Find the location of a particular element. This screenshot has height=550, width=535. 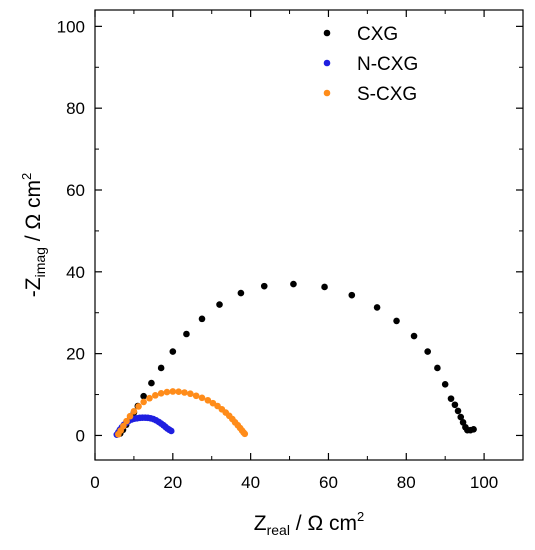

legend: CXG N-CXG S-CXG is located at coordinates (370, 64).